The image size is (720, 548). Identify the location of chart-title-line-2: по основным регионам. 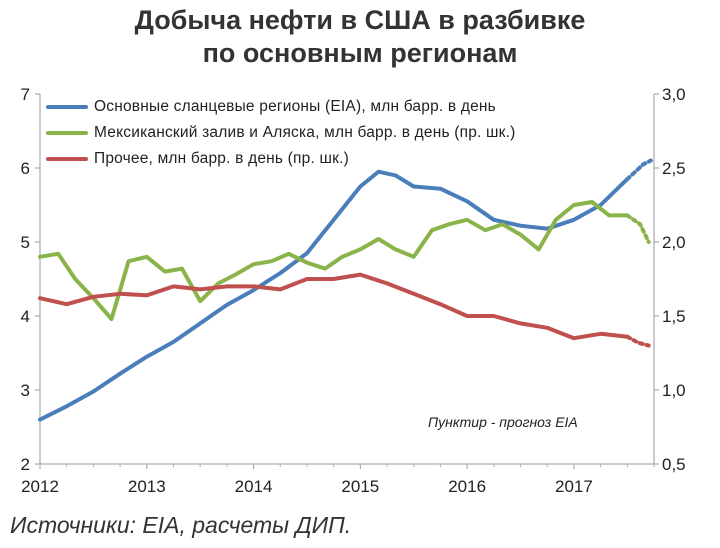
(360, 53).